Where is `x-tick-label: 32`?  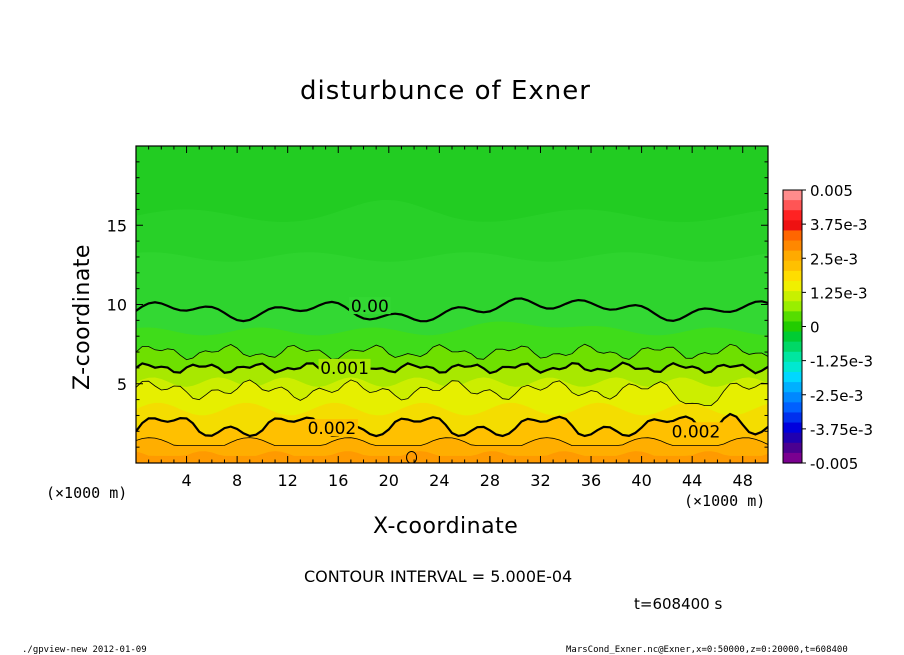 x-tick-label: 32 is located at coordinates (540, 480).